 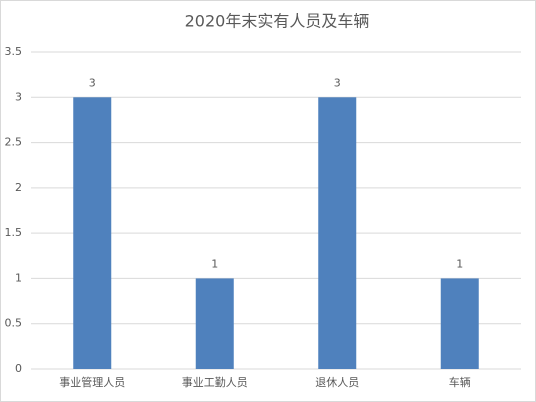 What do you see at coordinates (18, 277) in the screenshot?
I see `y-tick-label: 1` at bounding box center [18, 277].